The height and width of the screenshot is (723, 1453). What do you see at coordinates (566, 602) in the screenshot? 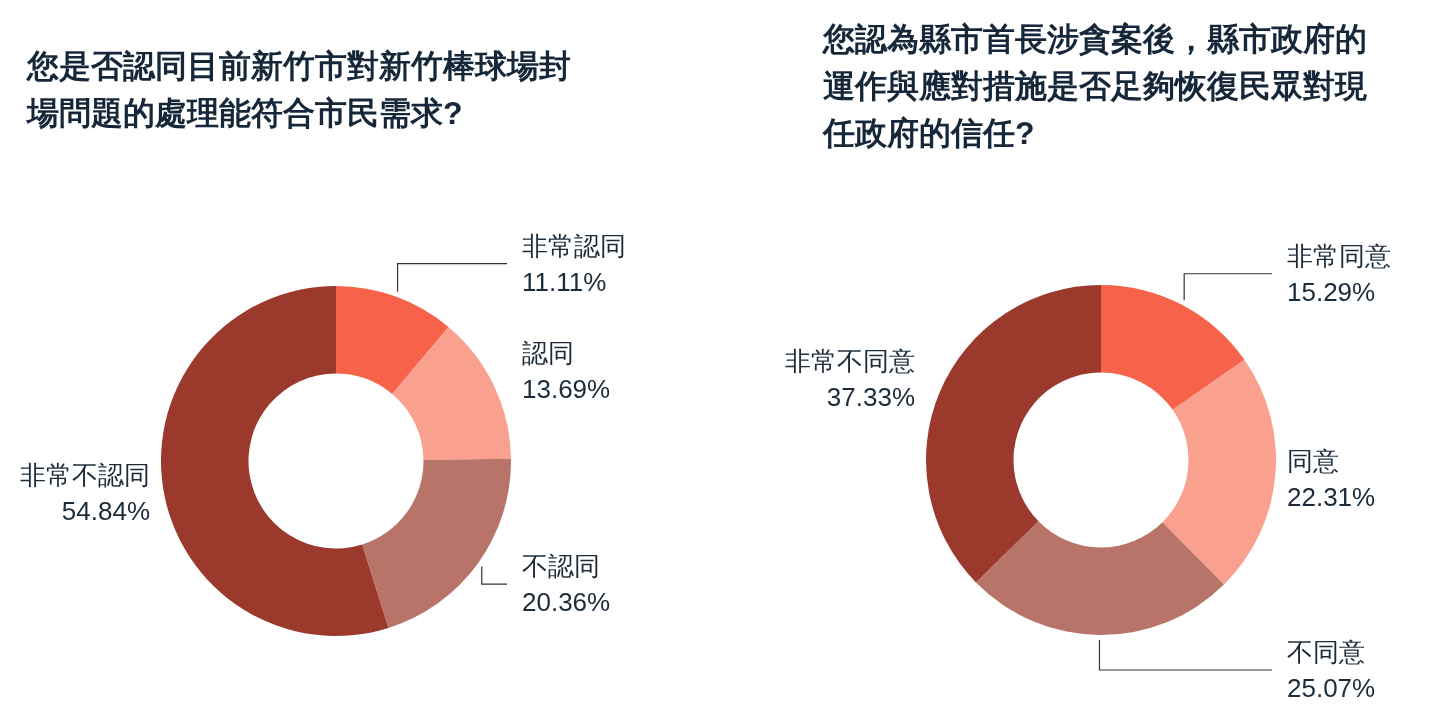
I see `data-label: 20.36%` at bounding box center [566, 602].